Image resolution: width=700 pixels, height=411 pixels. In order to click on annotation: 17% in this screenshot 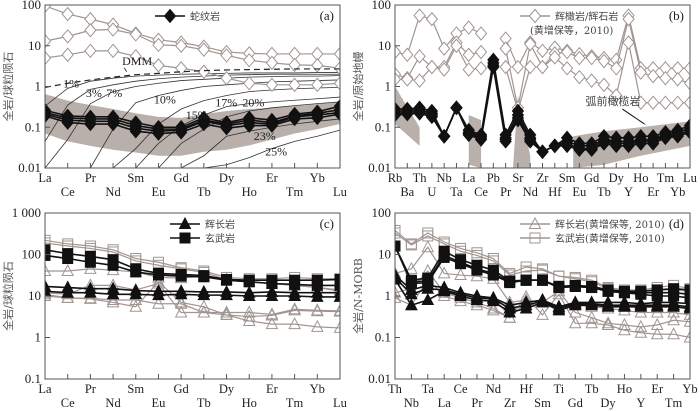, I will do `click(226, 103)`.